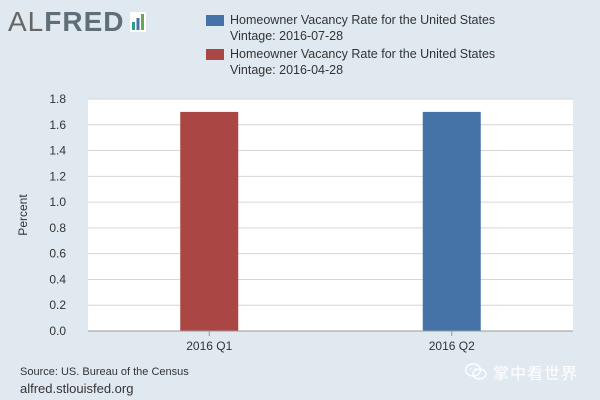  I want to click on legend-vintage: Vintage: 2016-07-28, so click(287, 36).